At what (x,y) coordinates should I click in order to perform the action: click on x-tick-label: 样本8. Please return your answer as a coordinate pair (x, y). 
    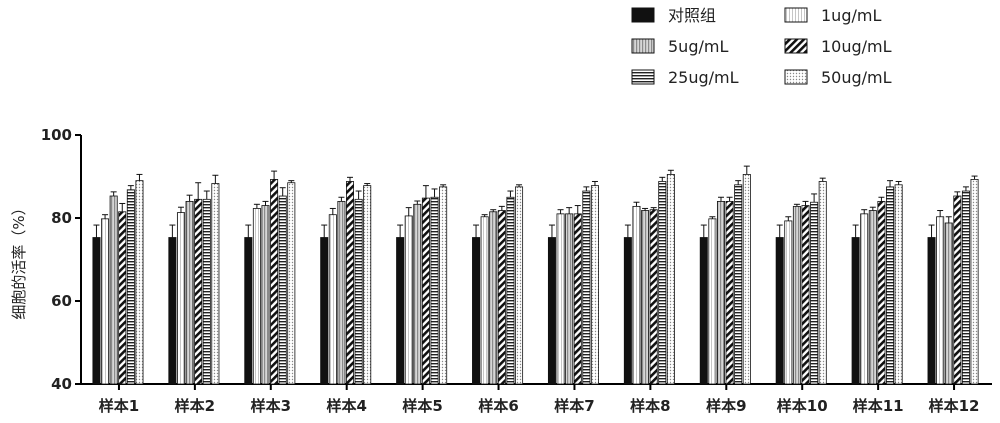
    Looking at the image, I should click on (650, 406).